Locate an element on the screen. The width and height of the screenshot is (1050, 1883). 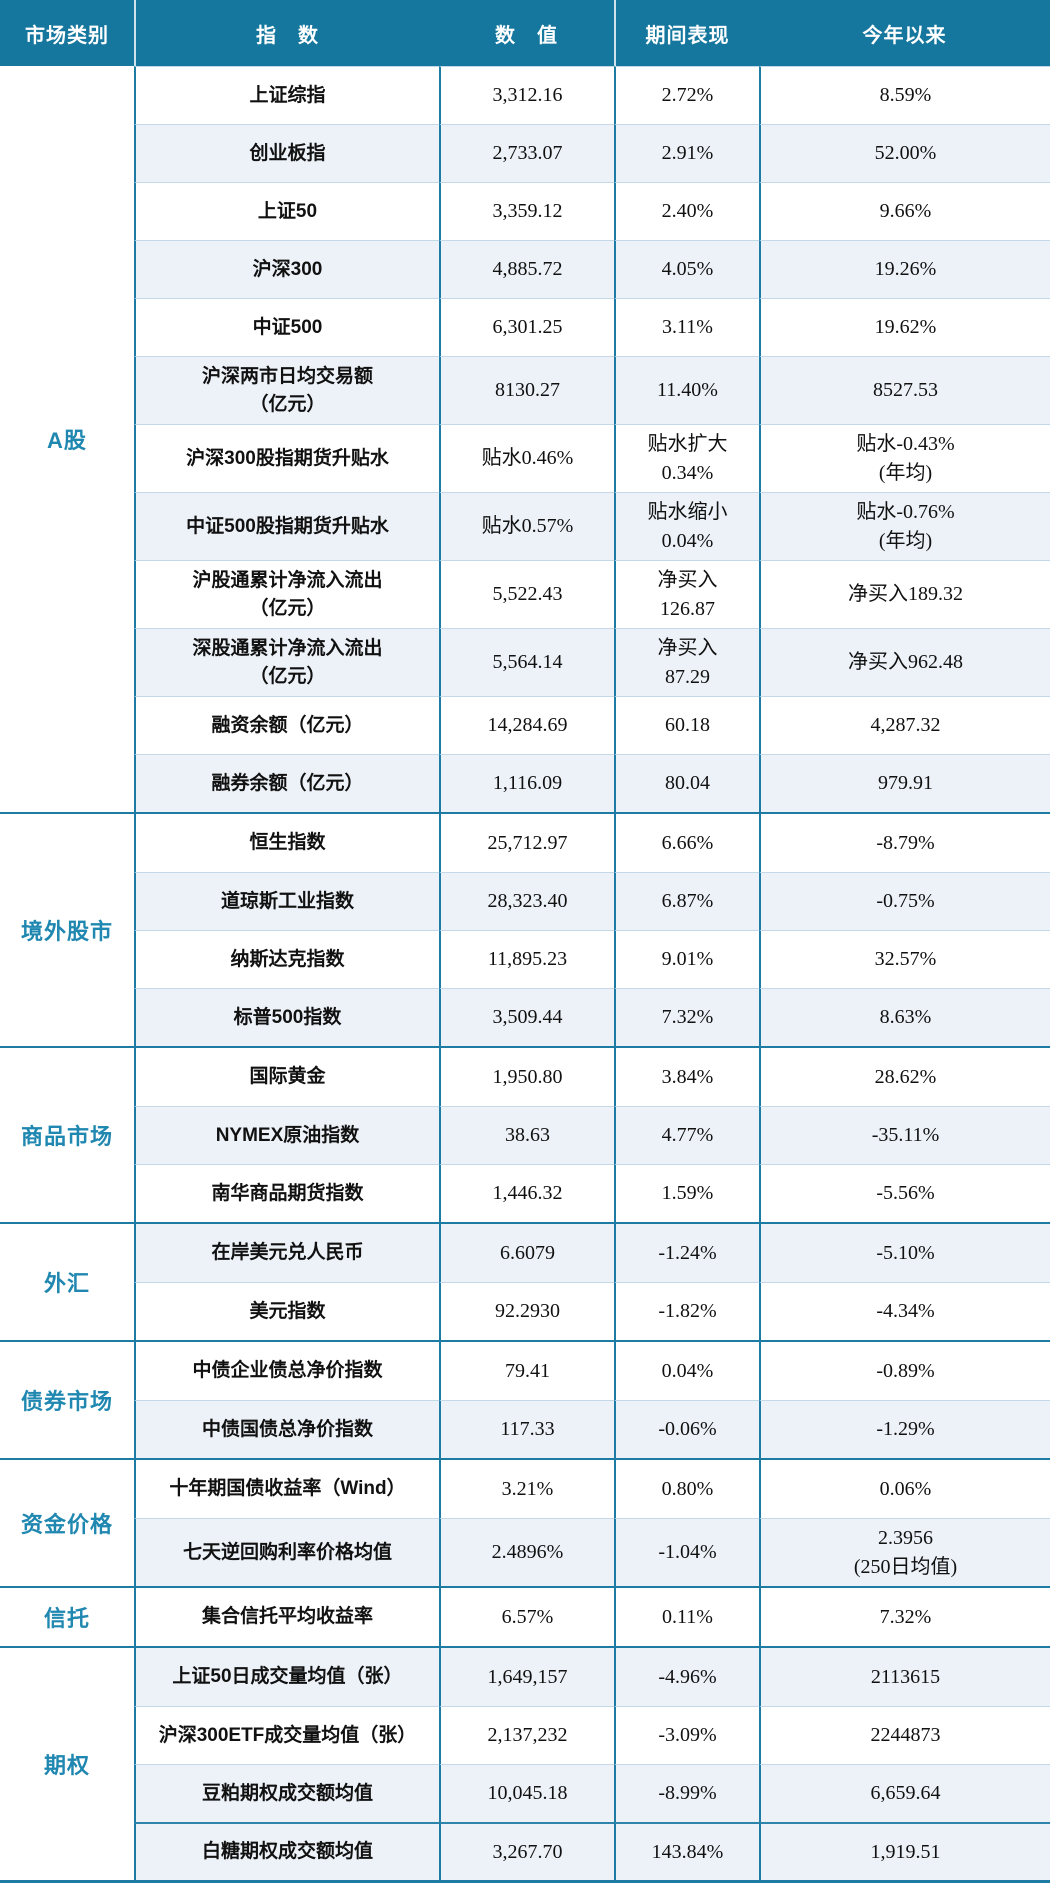
index-cell: 中证500股指期货升贴水 is located at coordinates (286, 526).